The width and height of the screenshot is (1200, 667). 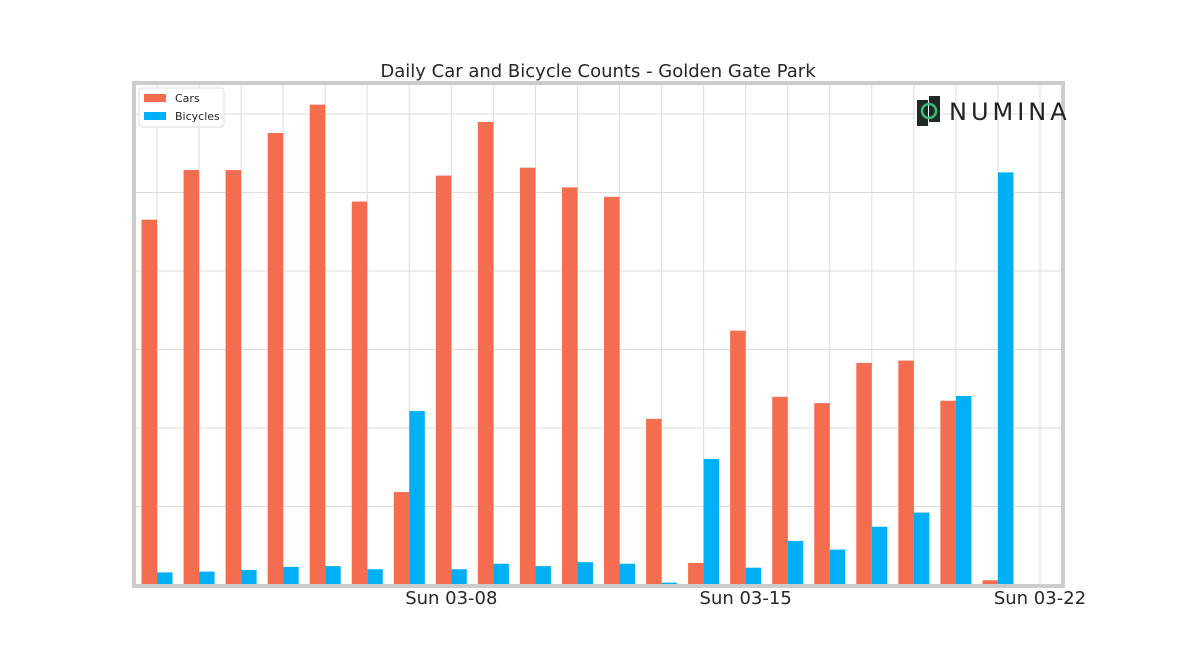 I want to click on legend-label-bicycles: Bicycles, so click(x=197, y=116).